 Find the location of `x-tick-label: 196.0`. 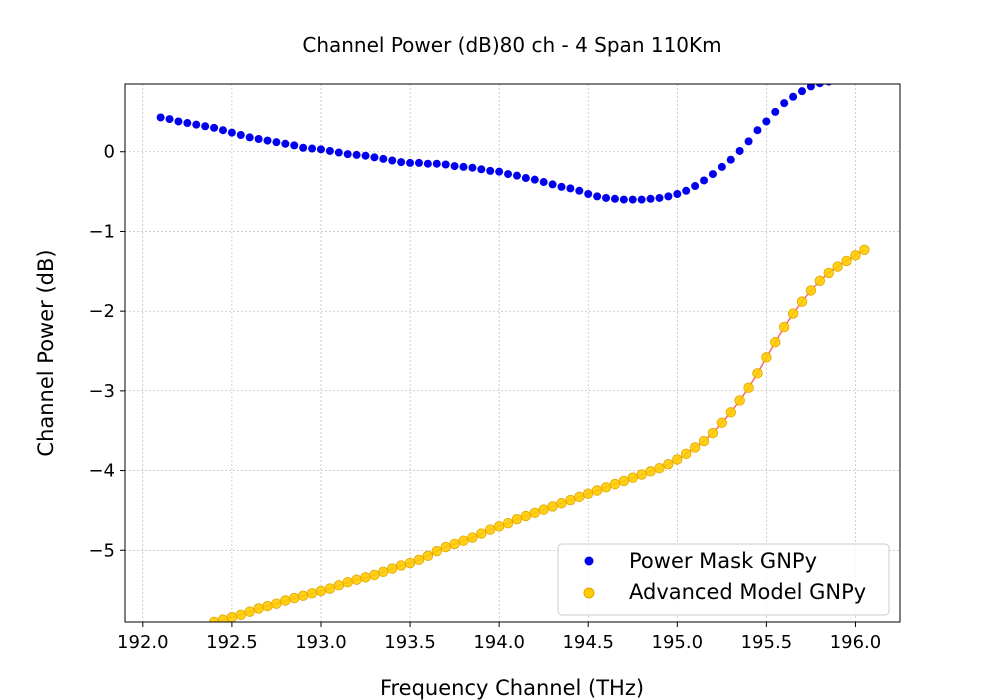

x-tick-label: 196.0 is located at coordinates (856, 642).